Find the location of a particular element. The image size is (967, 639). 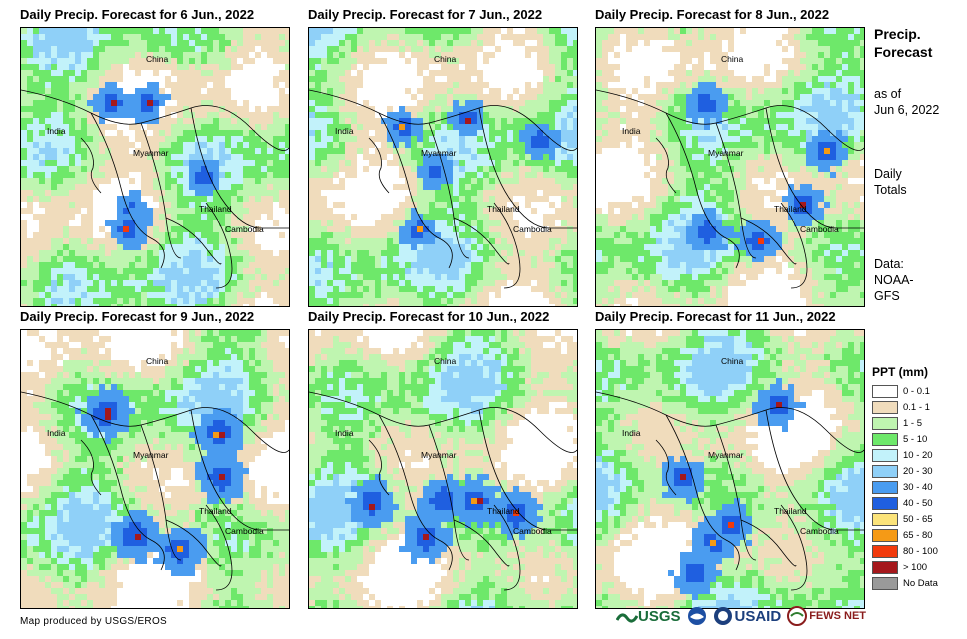

legend-item: 50 - 65 is located at coordinates (919, 519).